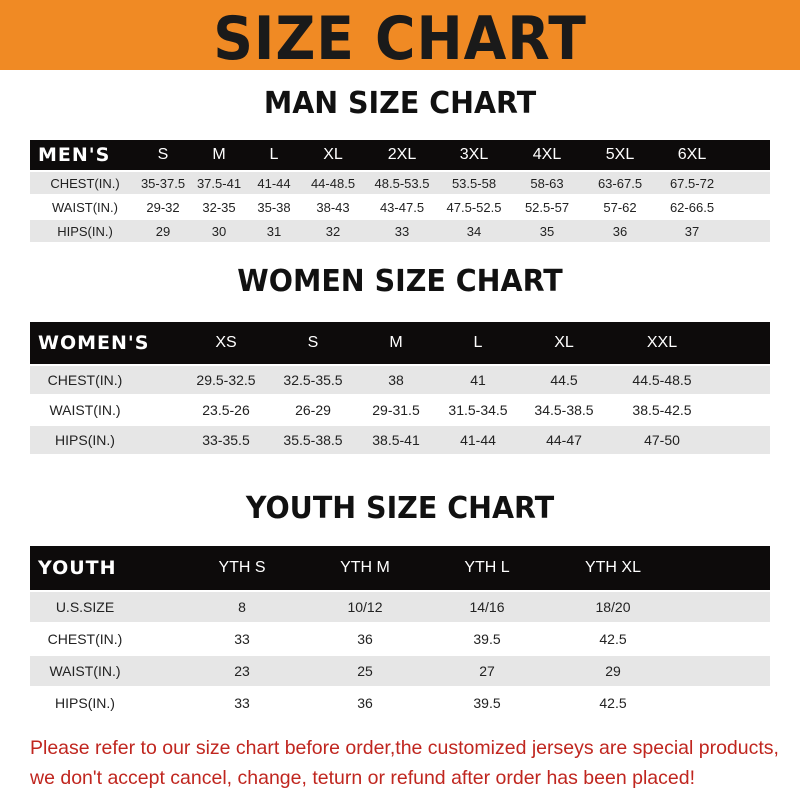 The height and width of the screenshot is (800, 800). What do you see at coordinates (662, 342) in the screenshot?
I see `size-header-cell: XXL` at bounding box center [662, 342].